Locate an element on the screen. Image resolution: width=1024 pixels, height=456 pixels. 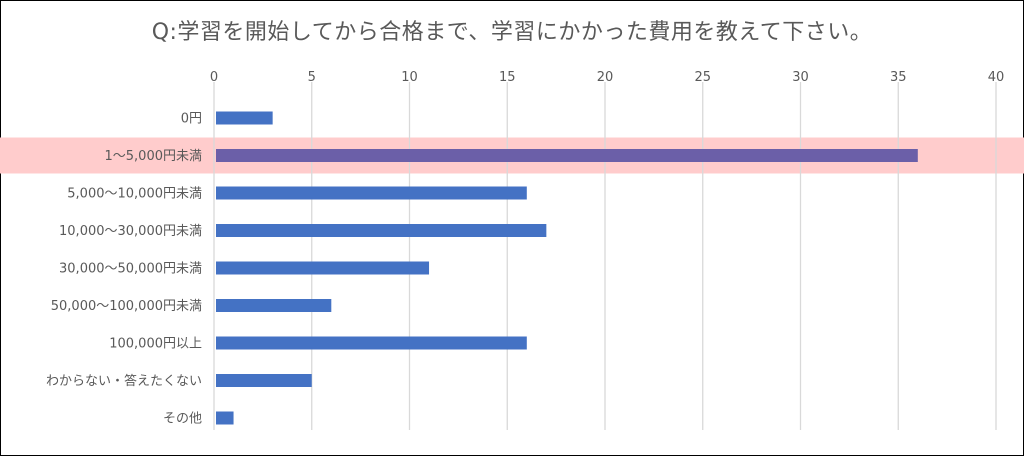
category-label: その他 is located at coordinates (182, 419).